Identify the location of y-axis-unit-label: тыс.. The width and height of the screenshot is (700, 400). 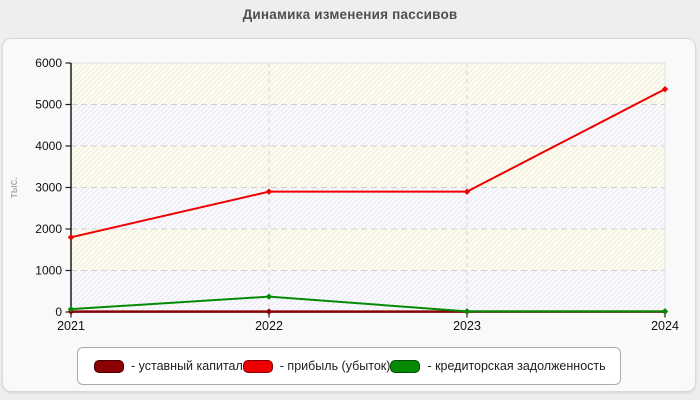
(14, 188).